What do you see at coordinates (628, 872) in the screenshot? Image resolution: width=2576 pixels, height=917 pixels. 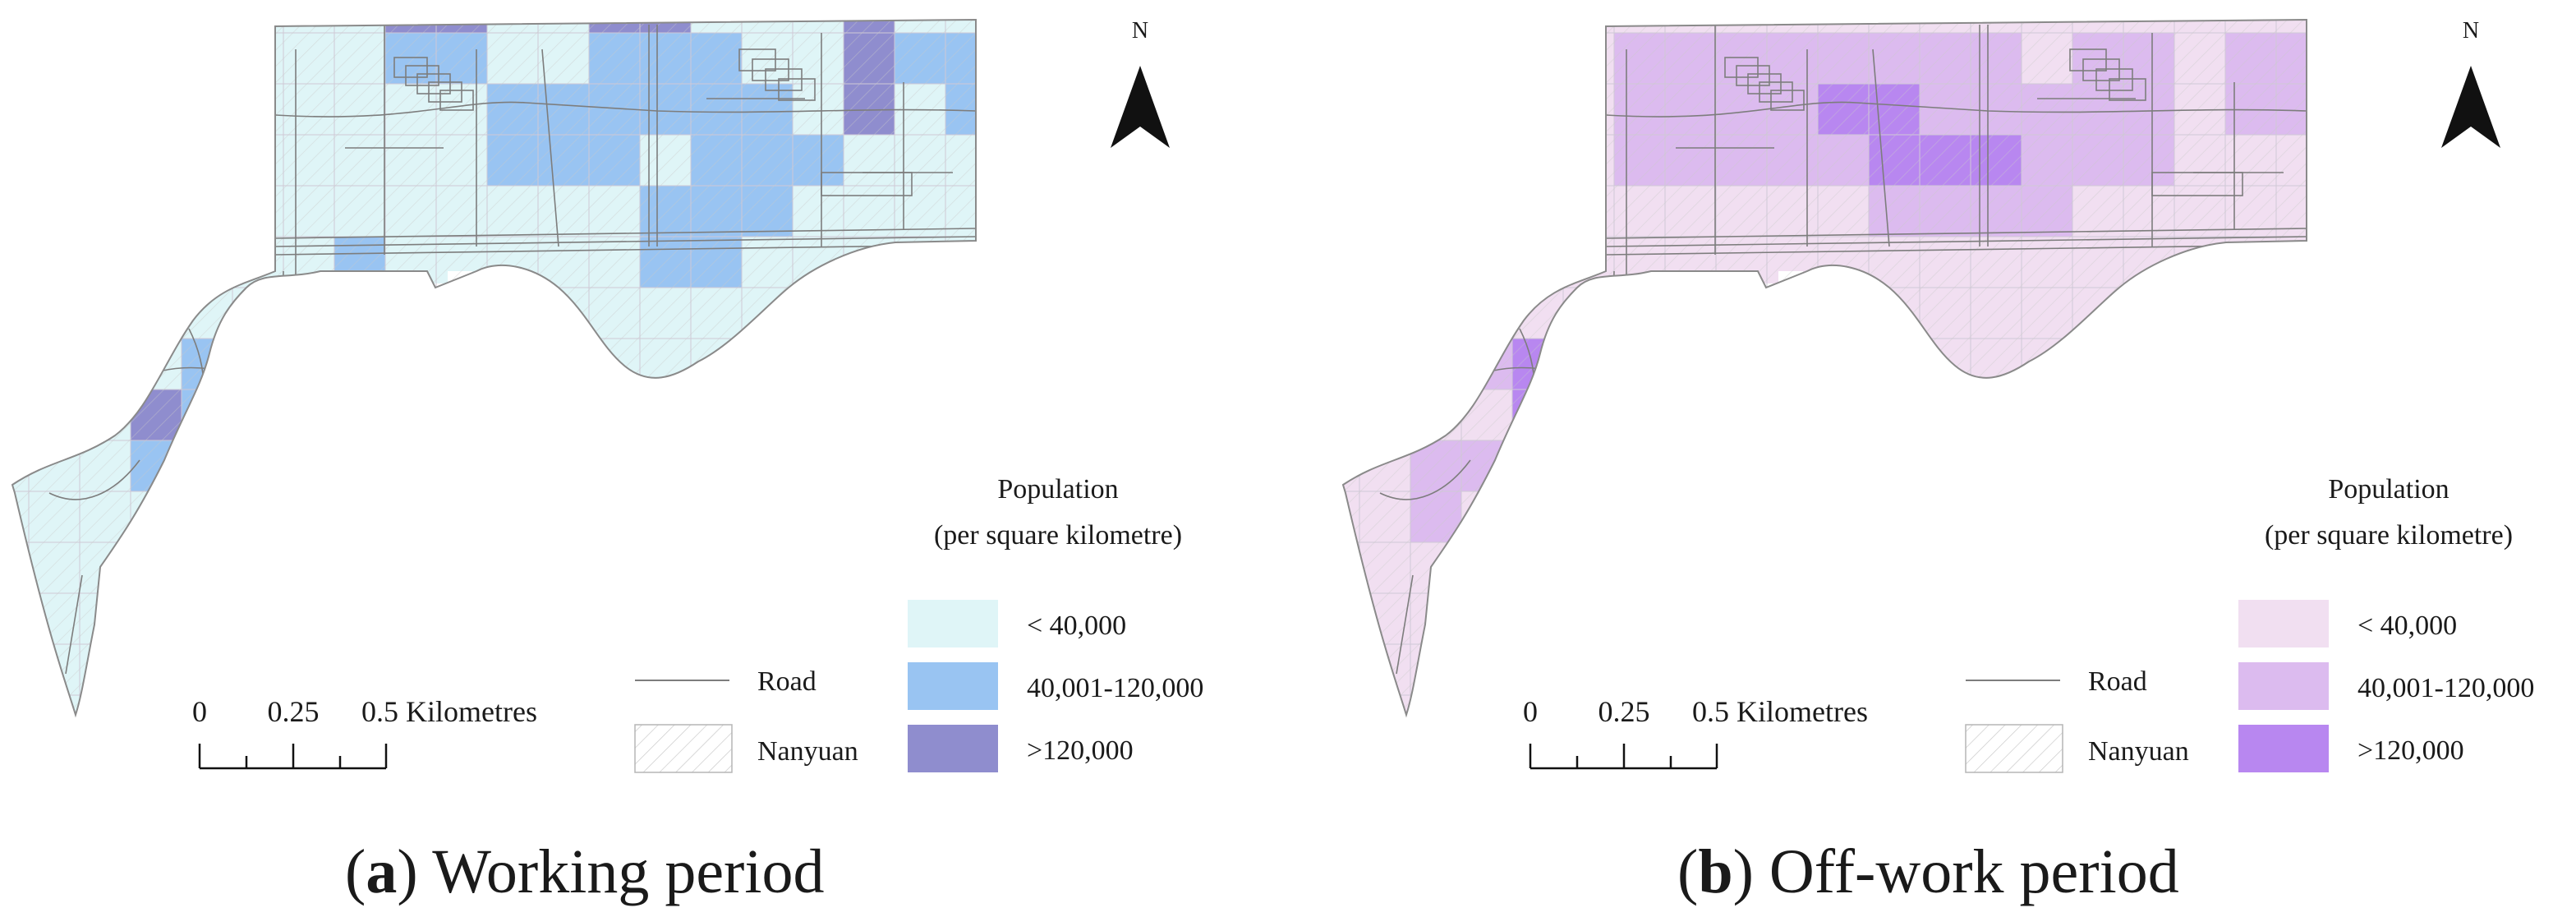 I see `caption-a-text: Working period` at bounding box center [628, 872].